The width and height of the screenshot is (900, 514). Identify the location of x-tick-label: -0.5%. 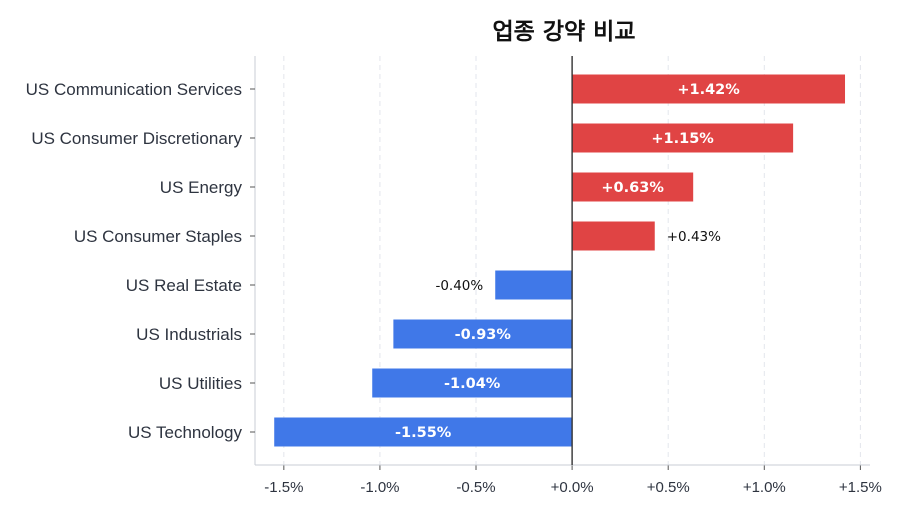
(475, 487).